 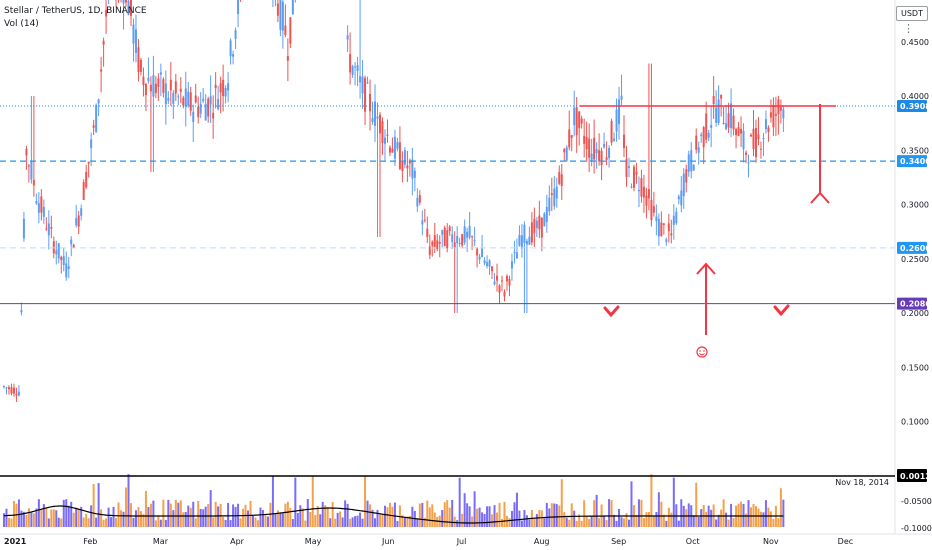 What do you see at coordinates (693, 541) in the screenshot?
I see `x-tick-label: Oct` at bounding box center [693, 541].